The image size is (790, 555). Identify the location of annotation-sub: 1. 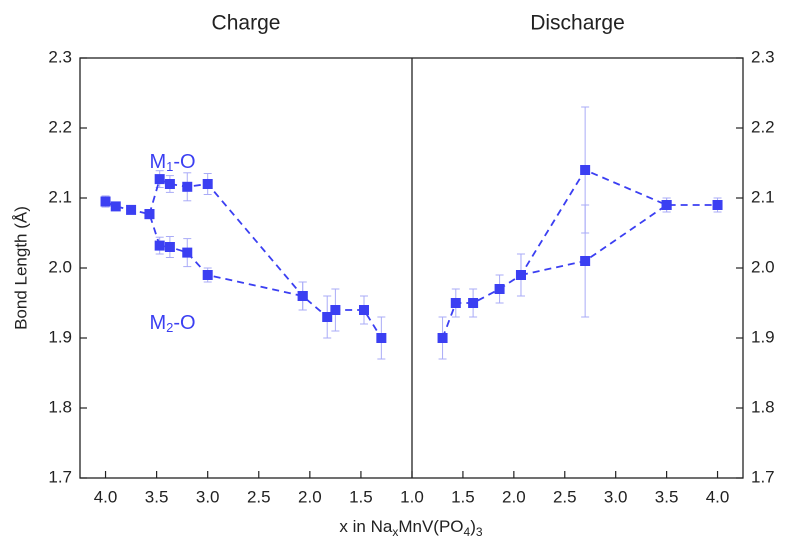
(169, 166).